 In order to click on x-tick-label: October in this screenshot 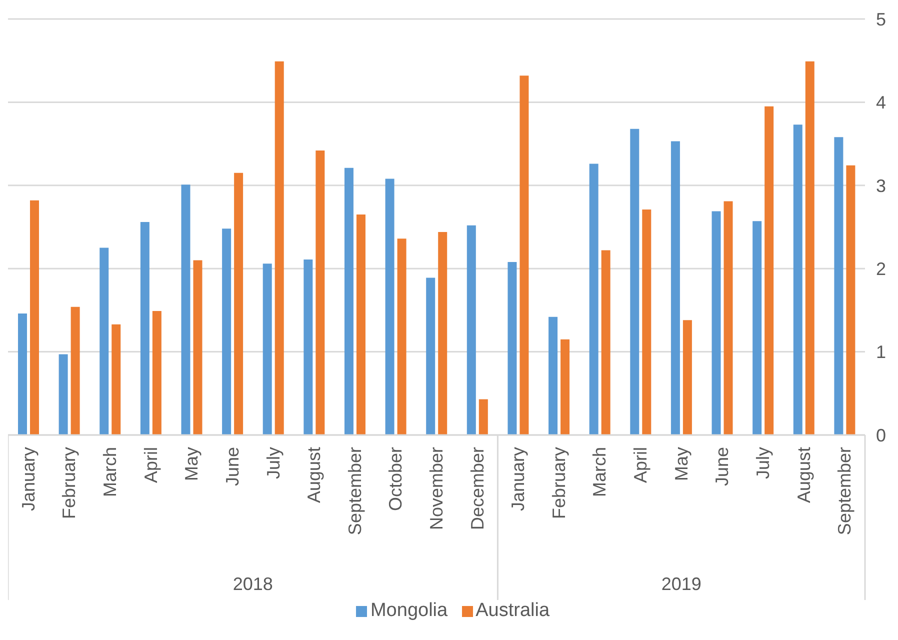, I will do `click(396, 479)`.